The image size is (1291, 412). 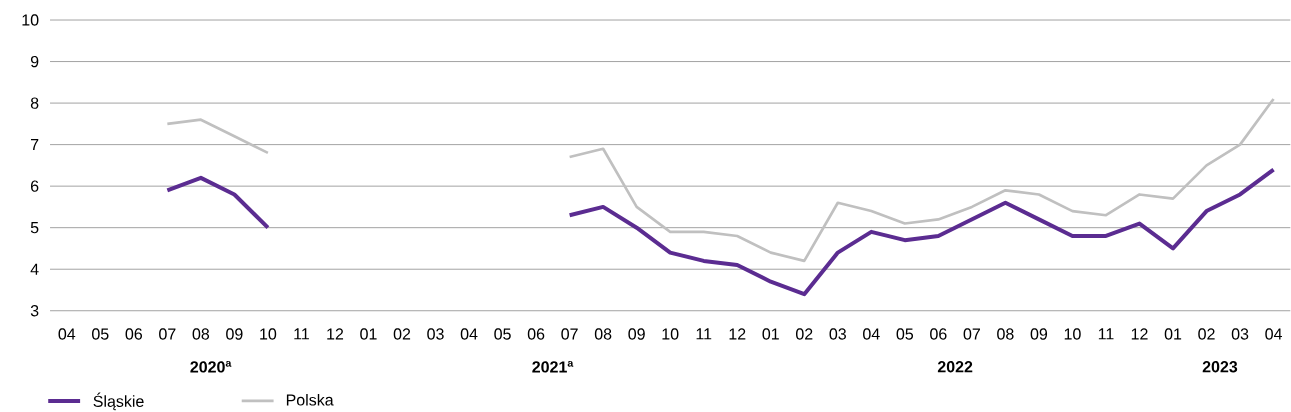 What do you see at coordinates (34, 311) in the screenshot?
I see `y-tick-label: 3` at bounding box center [34, 311].